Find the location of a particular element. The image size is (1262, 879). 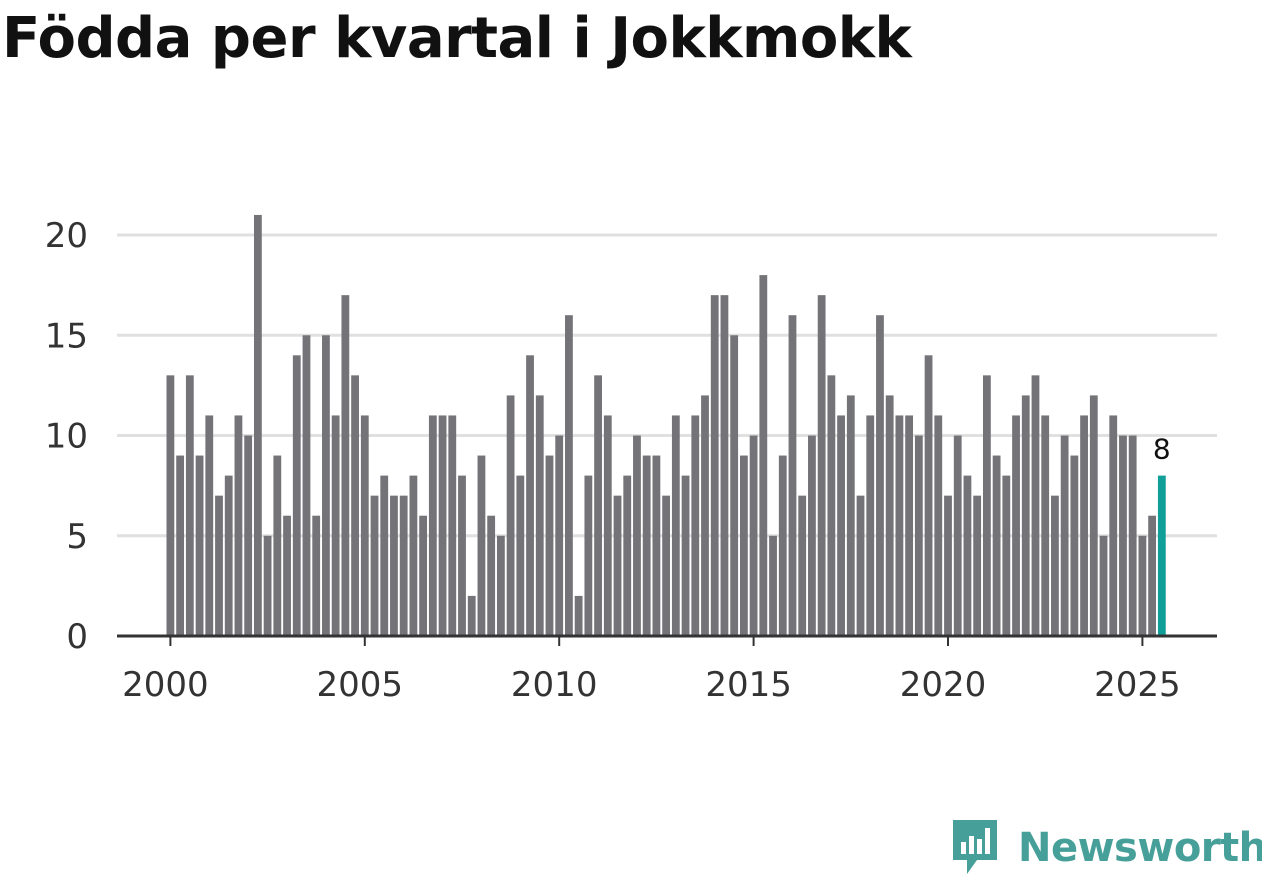

highlight-bar is located at coordinates (1161, 555).